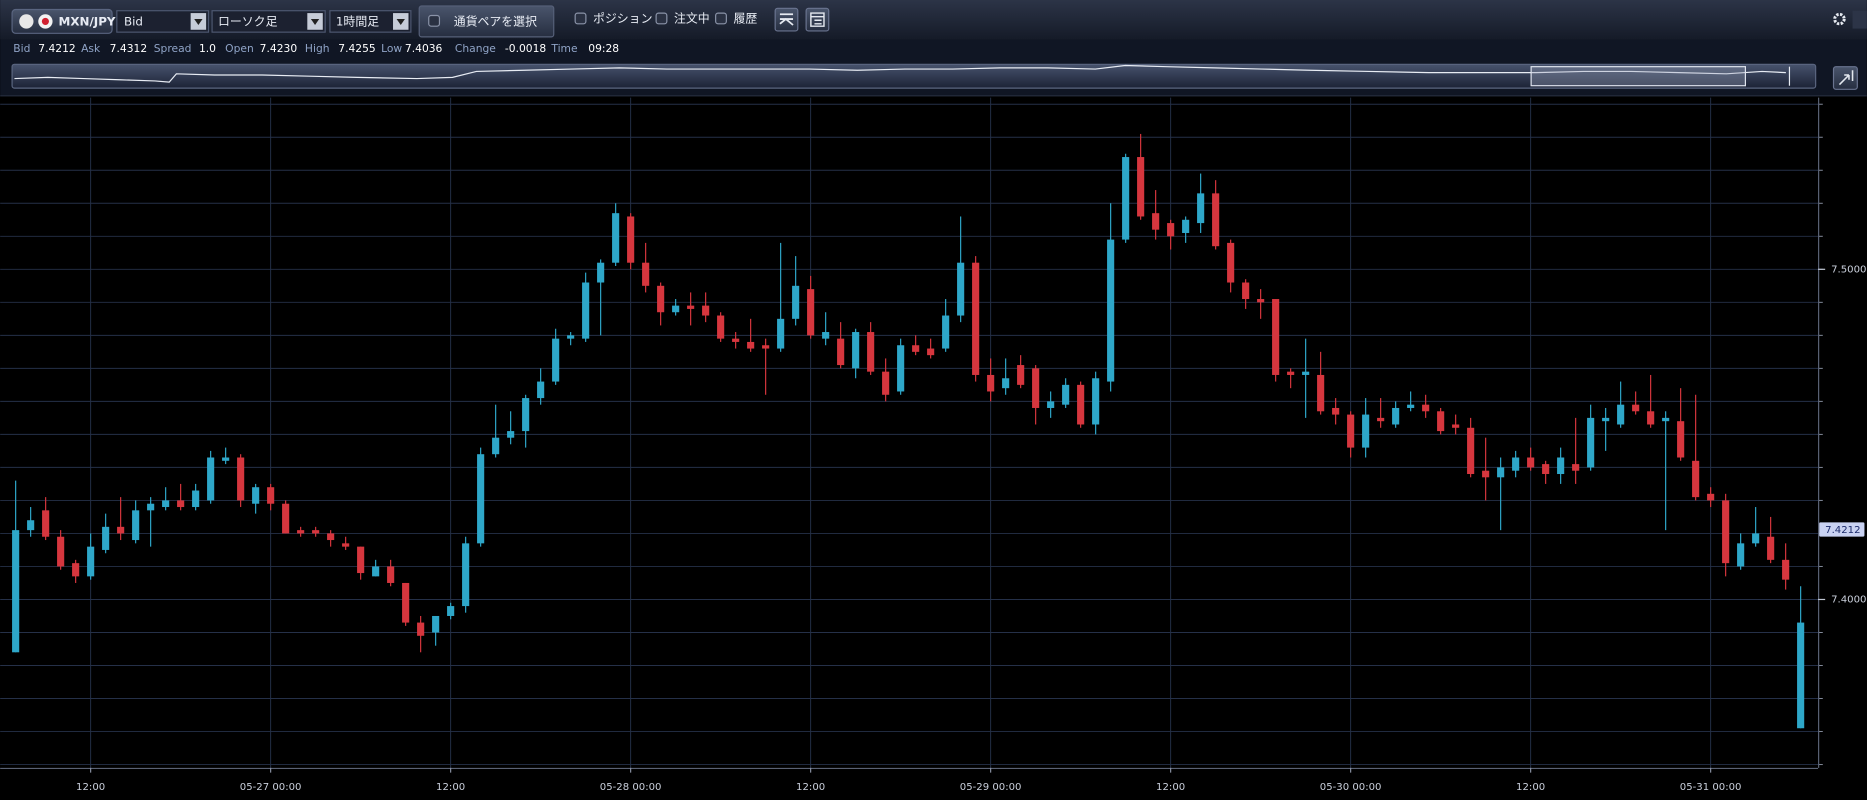 The image size is (1867, 800). I want to click on toggle-label: 注文中, so click(692, 19).